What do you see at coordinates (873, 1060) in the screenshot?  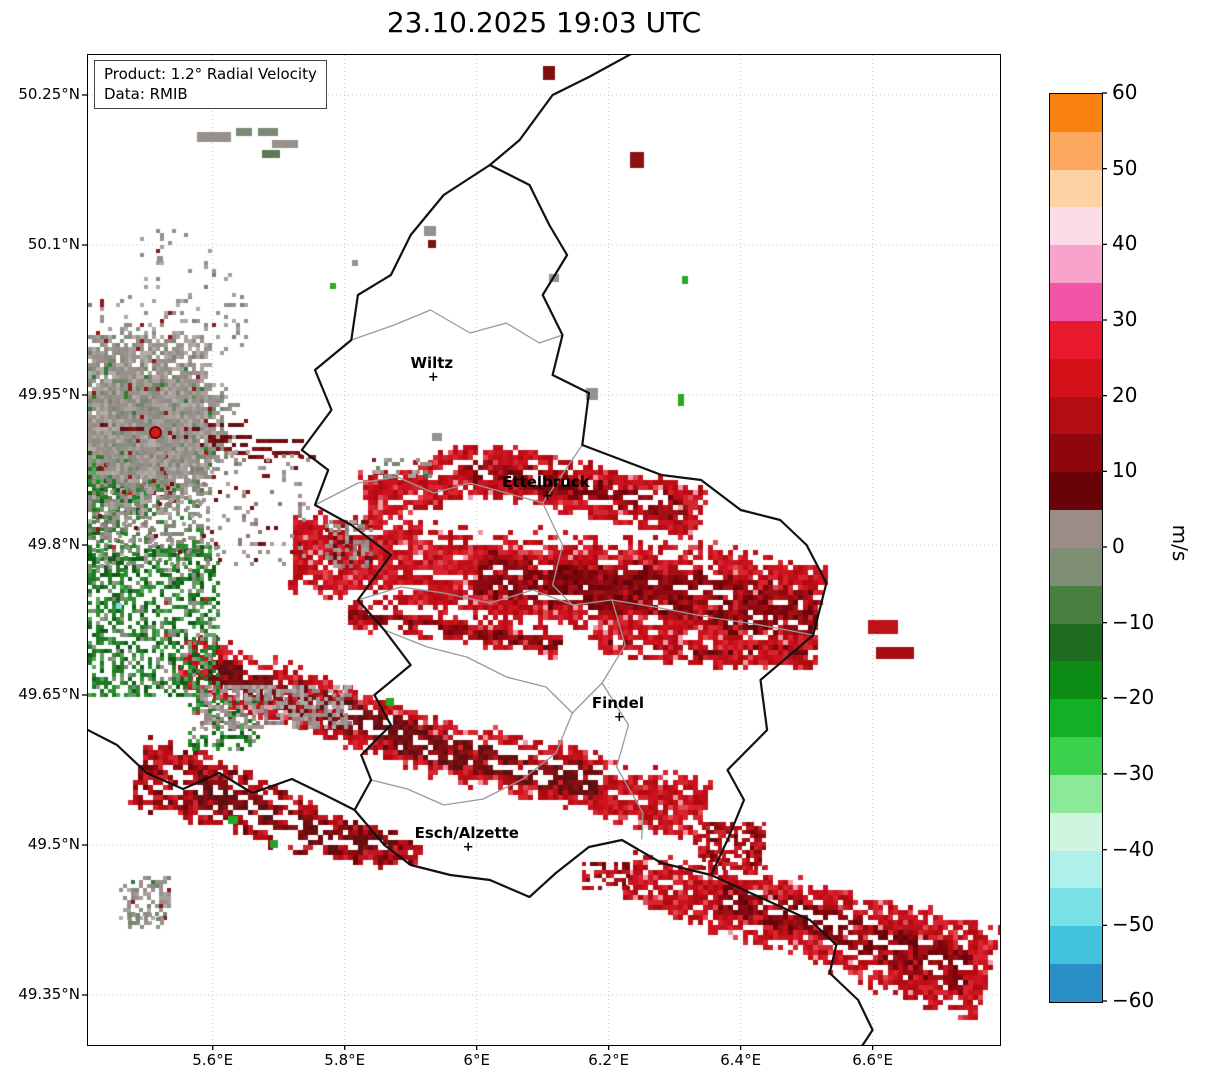 I see `x-tick-label: 6.6°E` at bounding box center [873, 1060].